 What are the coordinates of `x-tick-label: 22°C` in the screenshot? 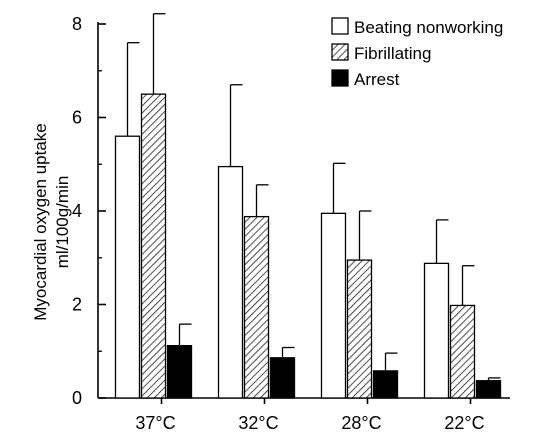 It's located at (464, 423).